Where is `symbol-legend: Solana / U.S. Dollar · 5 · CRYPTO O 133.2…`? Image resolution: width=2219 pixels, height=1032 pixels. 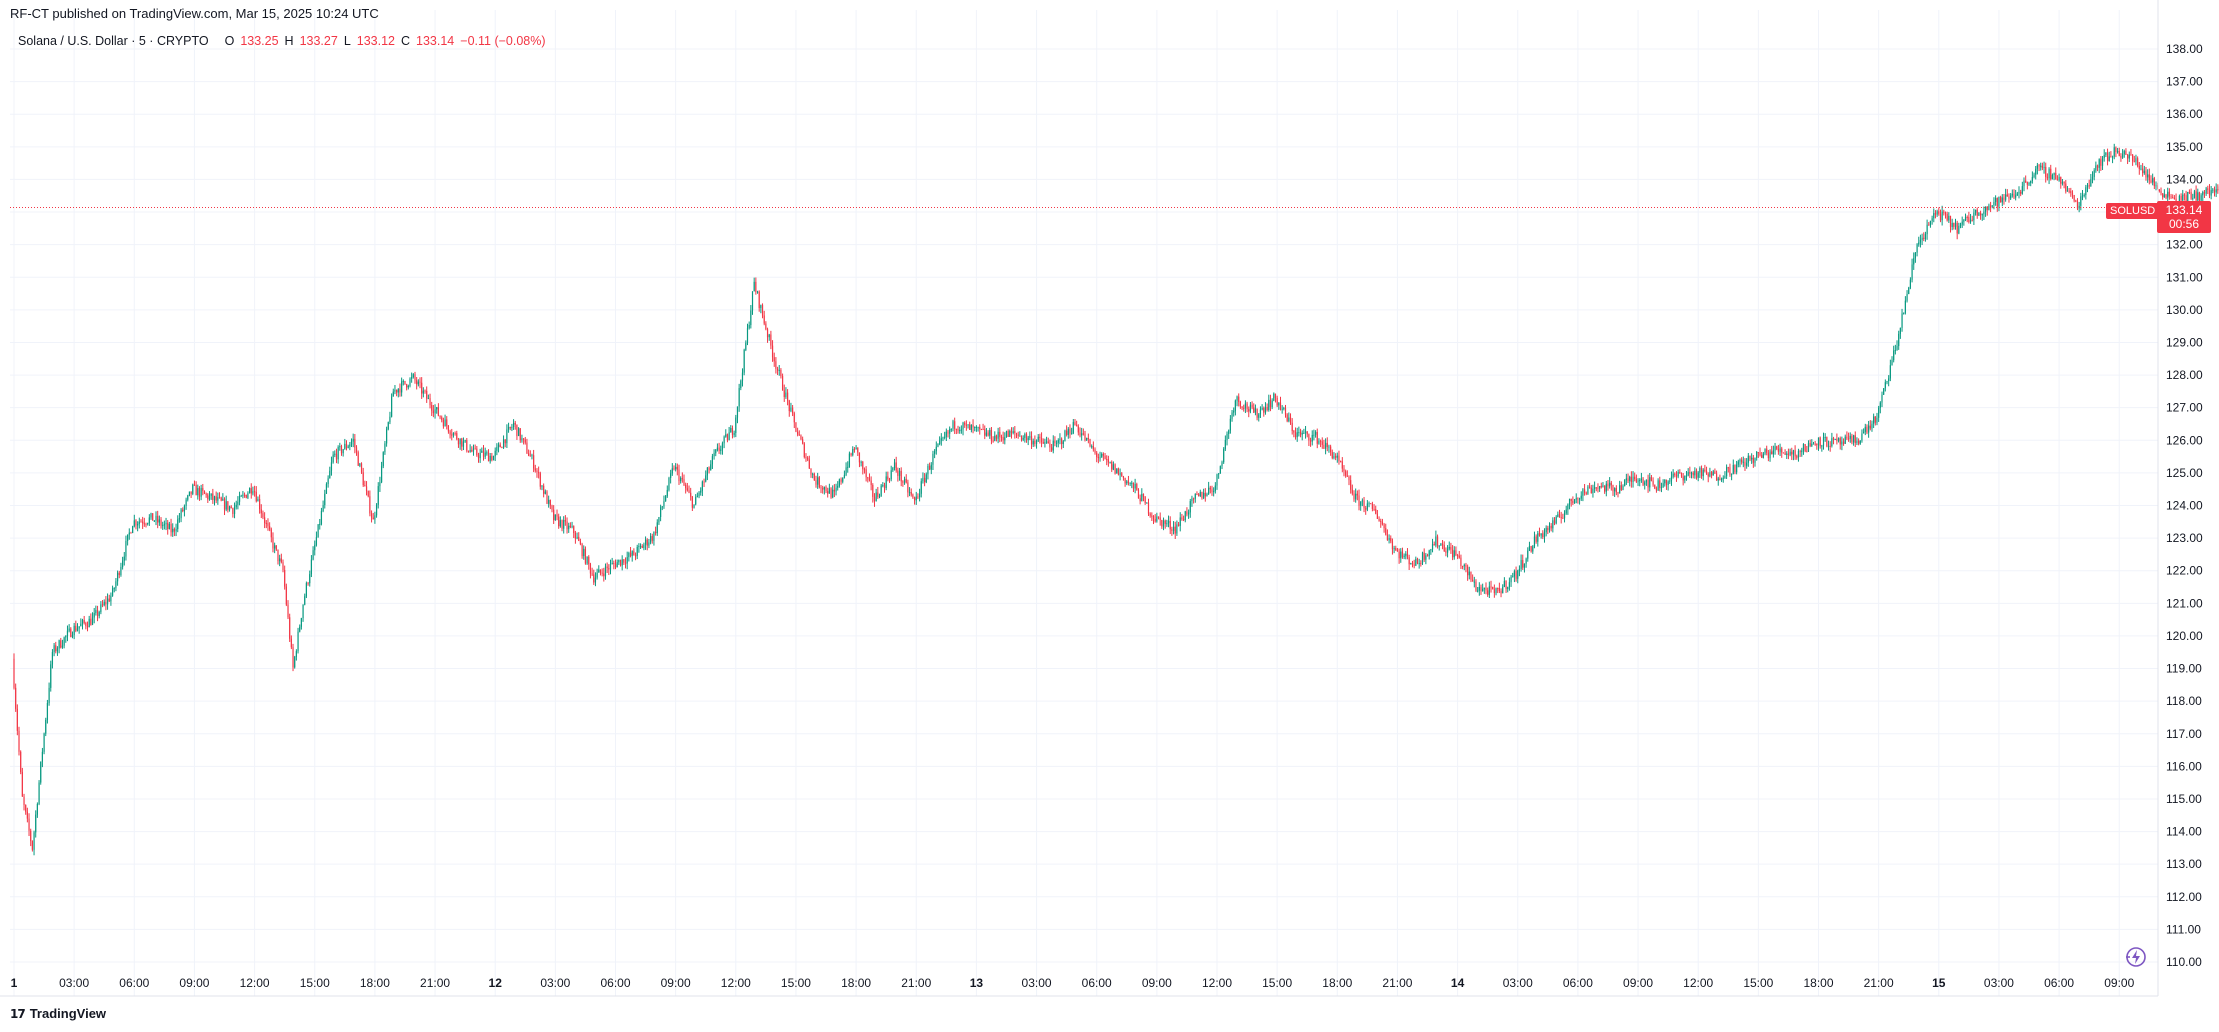
symbol-legend: Solana / U.S. Dollar · 5 · CRYPTO O 133.2… is located at coordinates (282, 41).